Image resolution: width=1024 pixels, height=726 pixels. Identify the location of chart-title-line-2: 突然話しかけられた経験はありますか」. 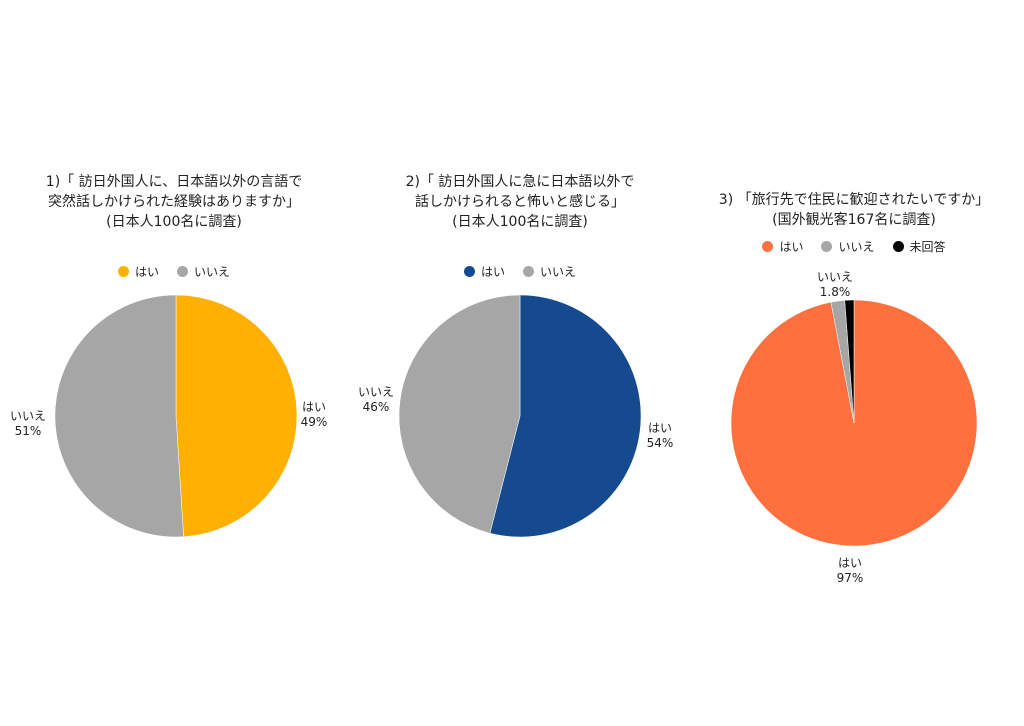
(174, 202).